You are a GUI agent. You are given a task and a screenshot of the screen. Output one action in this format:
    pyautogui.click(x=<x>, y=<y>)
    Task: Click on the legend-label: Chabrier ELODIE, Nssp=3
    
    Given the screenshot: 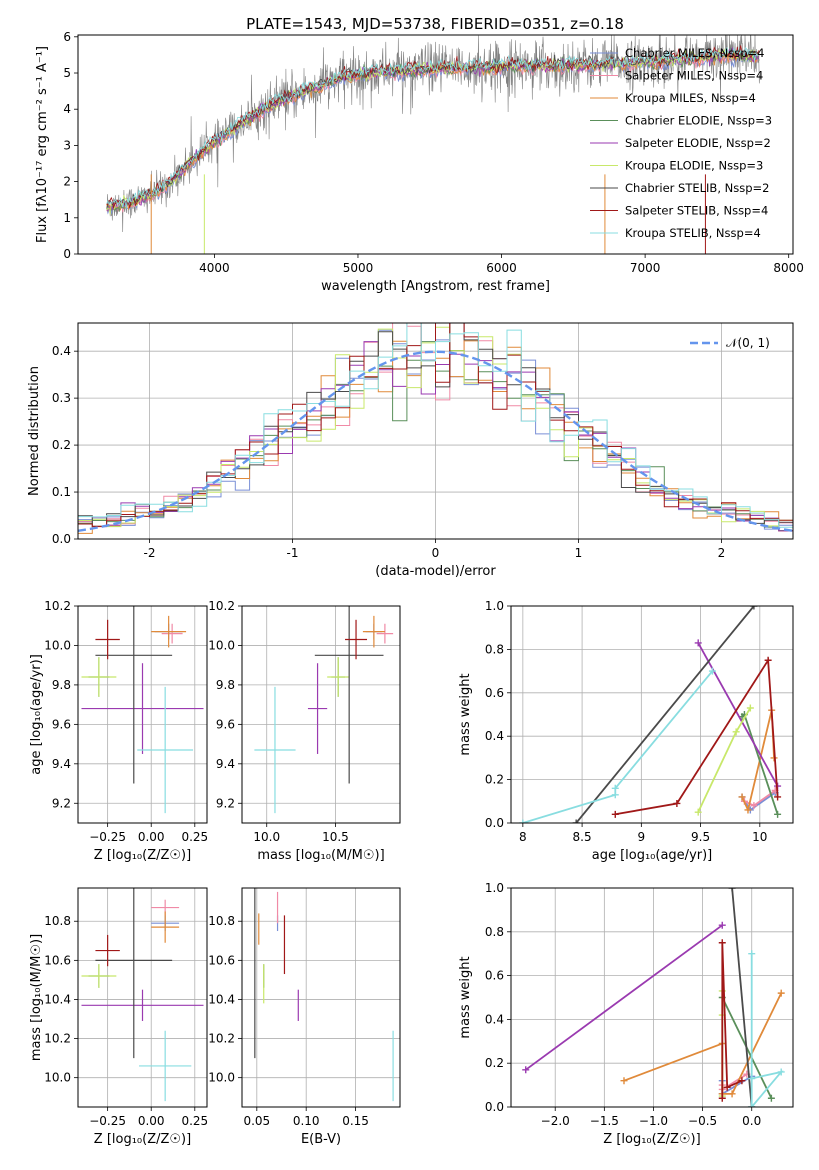 What is the action you would take?
    pyautogui.click(x=698, y=121)
    